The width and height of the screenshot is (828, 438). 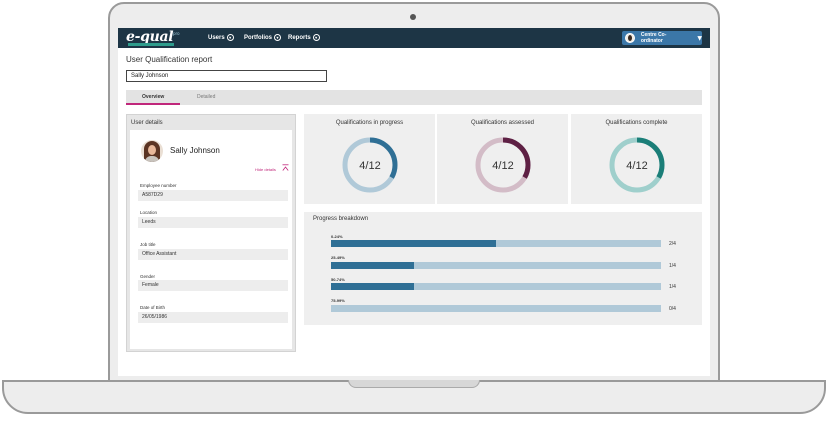 I want to click on card-complete: Qualifications complete 4/12, so click(x=636, y=159).